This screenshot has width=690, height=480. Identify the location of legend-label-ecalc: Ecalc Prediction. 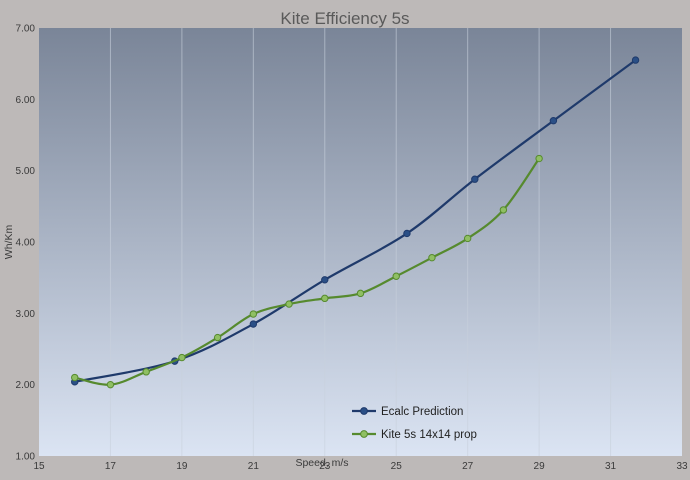
(422, 412).